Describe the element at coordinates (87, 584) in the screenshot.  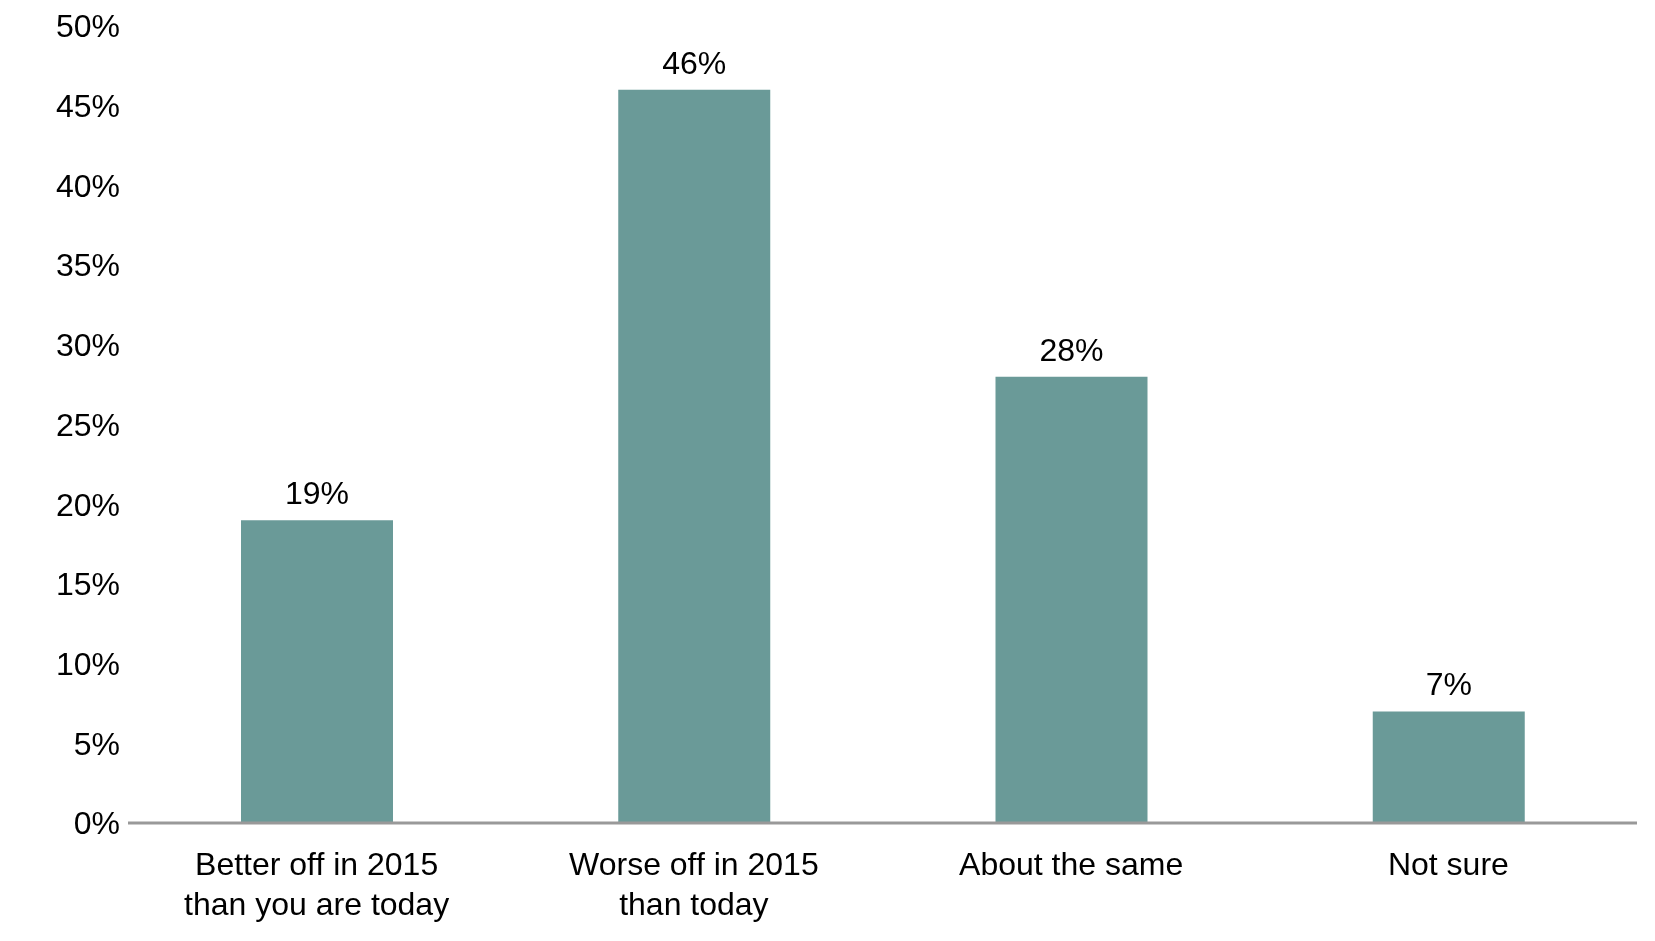
I see `y-tick-label: 15%` at that location.